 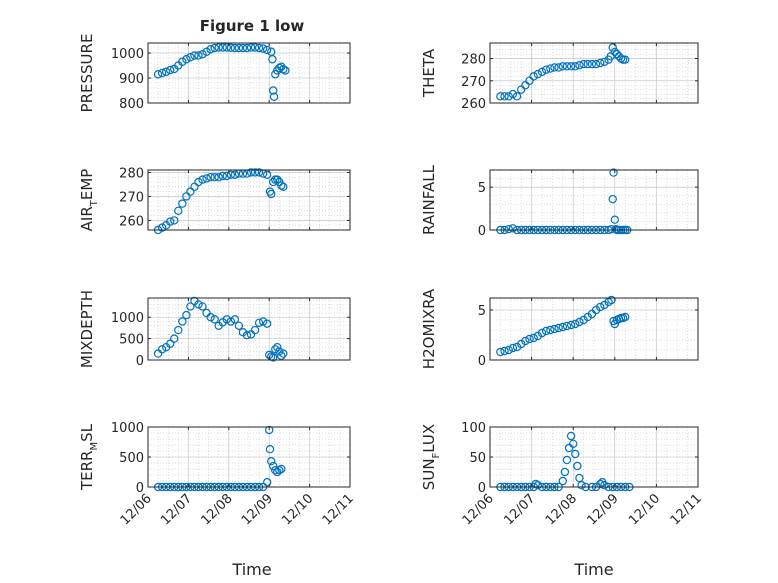 I want to click on figure-title: Figure 1 low, so click(x=252, y=26).